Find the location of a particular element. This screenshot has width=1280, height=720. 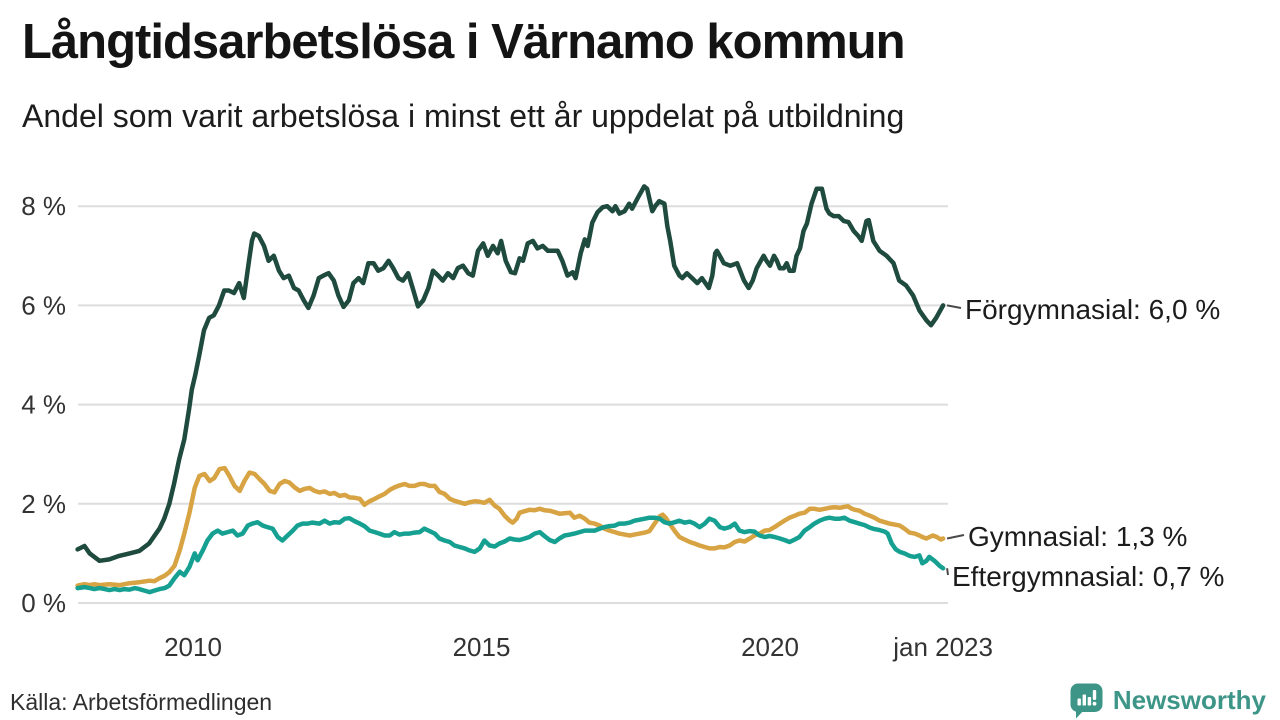

x-tick-label: jan 2023 is located at coordinates (942, 647).